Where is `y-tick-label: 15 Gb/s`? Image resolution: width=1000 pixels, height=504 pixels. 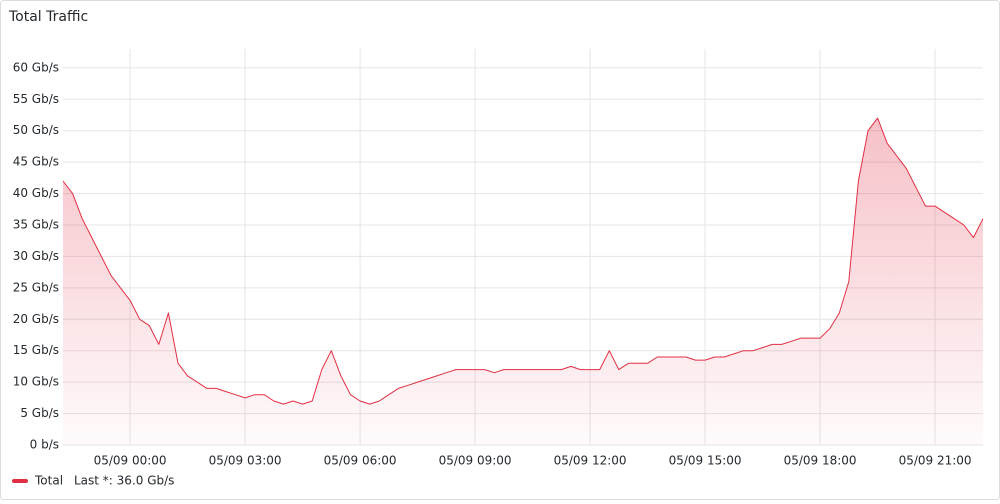 y-tick-label: 15 Gb/s is located at coordinates (36, 350).